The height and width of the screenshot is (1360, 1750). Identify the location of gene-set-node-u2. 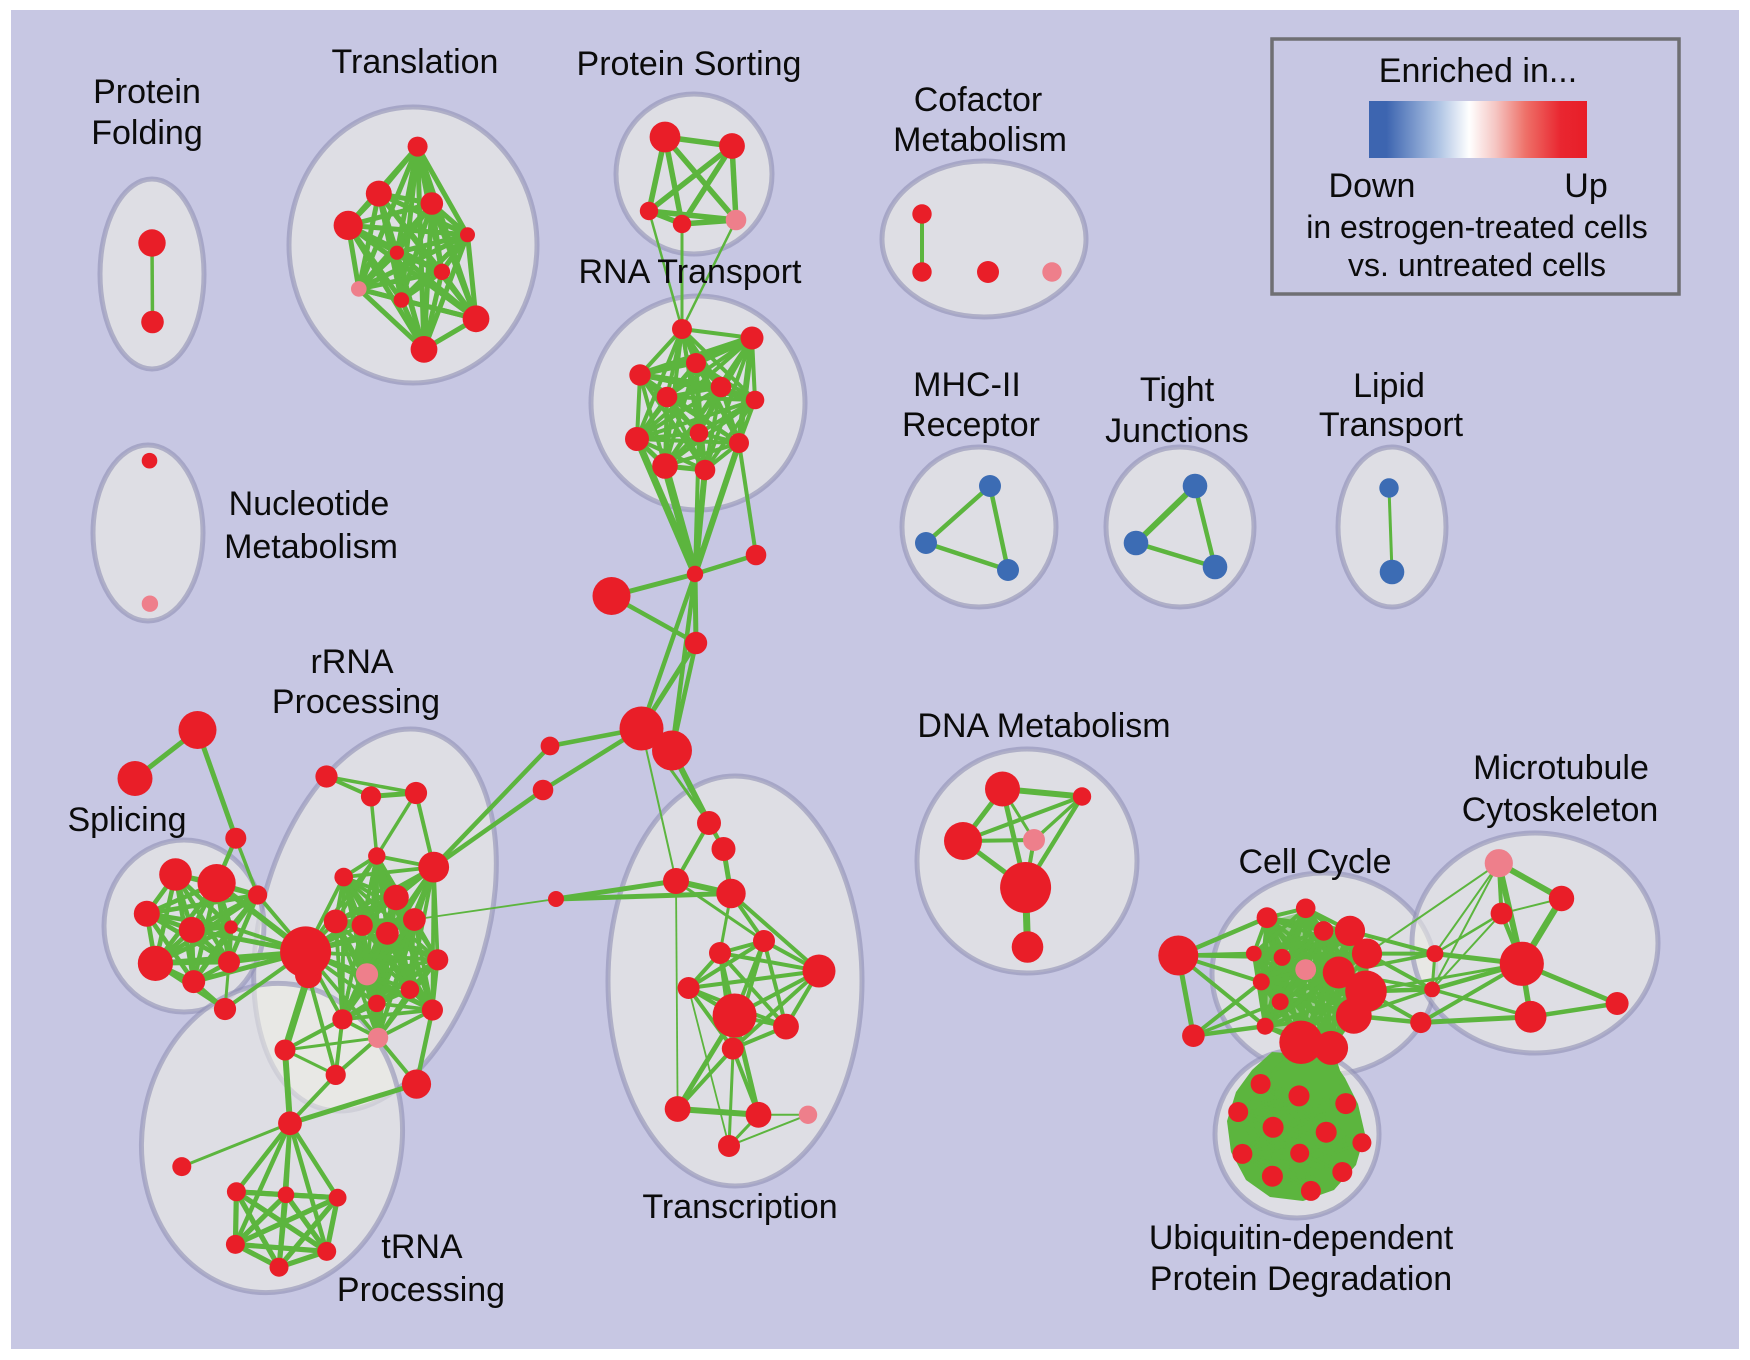
(1299, 1096).